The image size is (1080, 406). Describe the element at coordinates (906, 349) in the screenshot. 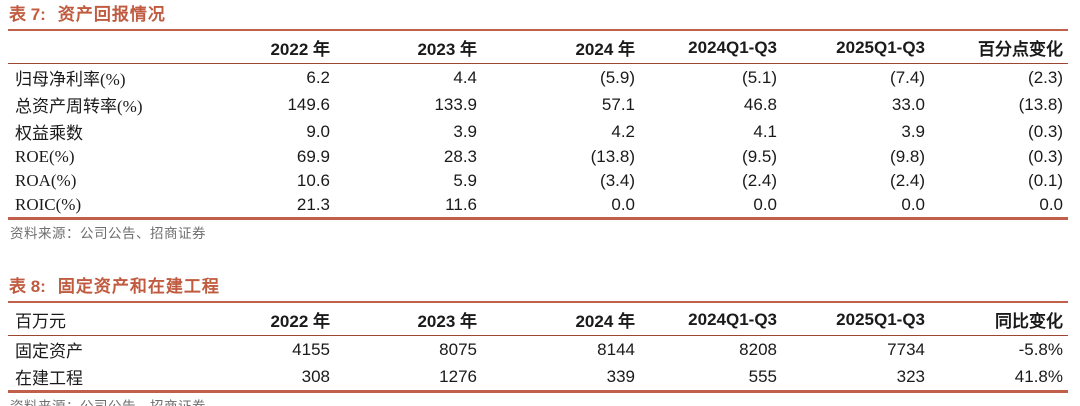

I see `cell-value: 7734` at that location.